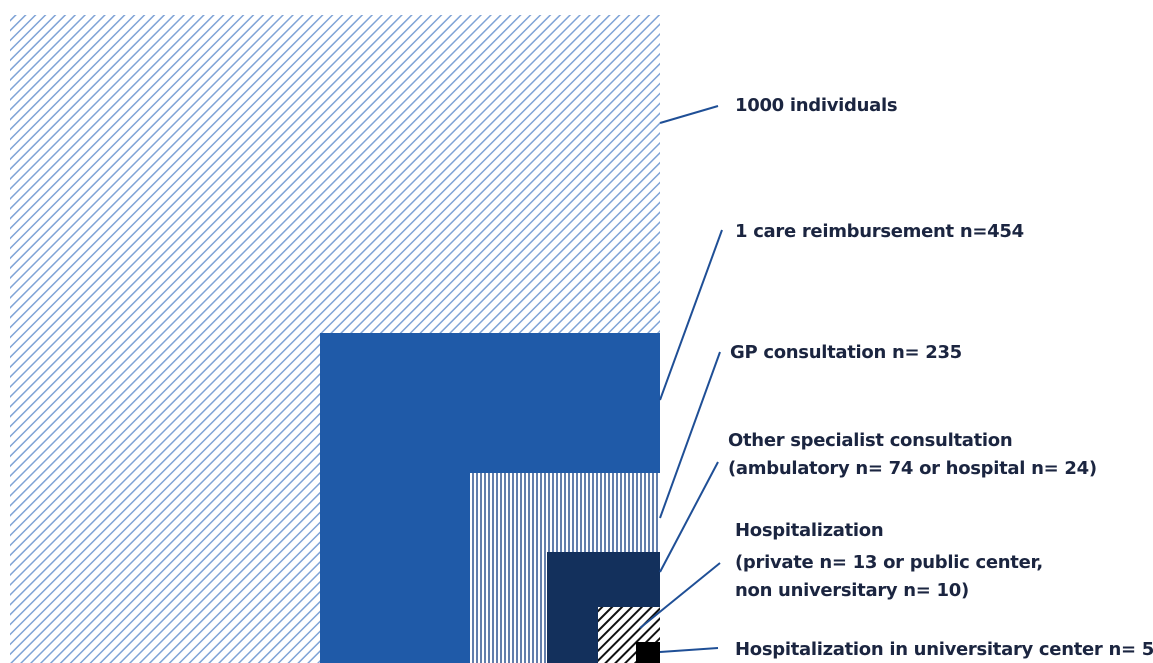 Image resolution: width=1153 pixels, height=663 pixels. Describe the element at coordinates (852, 590) in the screenshot. I see `label: non universitary n= 10)` at that location.